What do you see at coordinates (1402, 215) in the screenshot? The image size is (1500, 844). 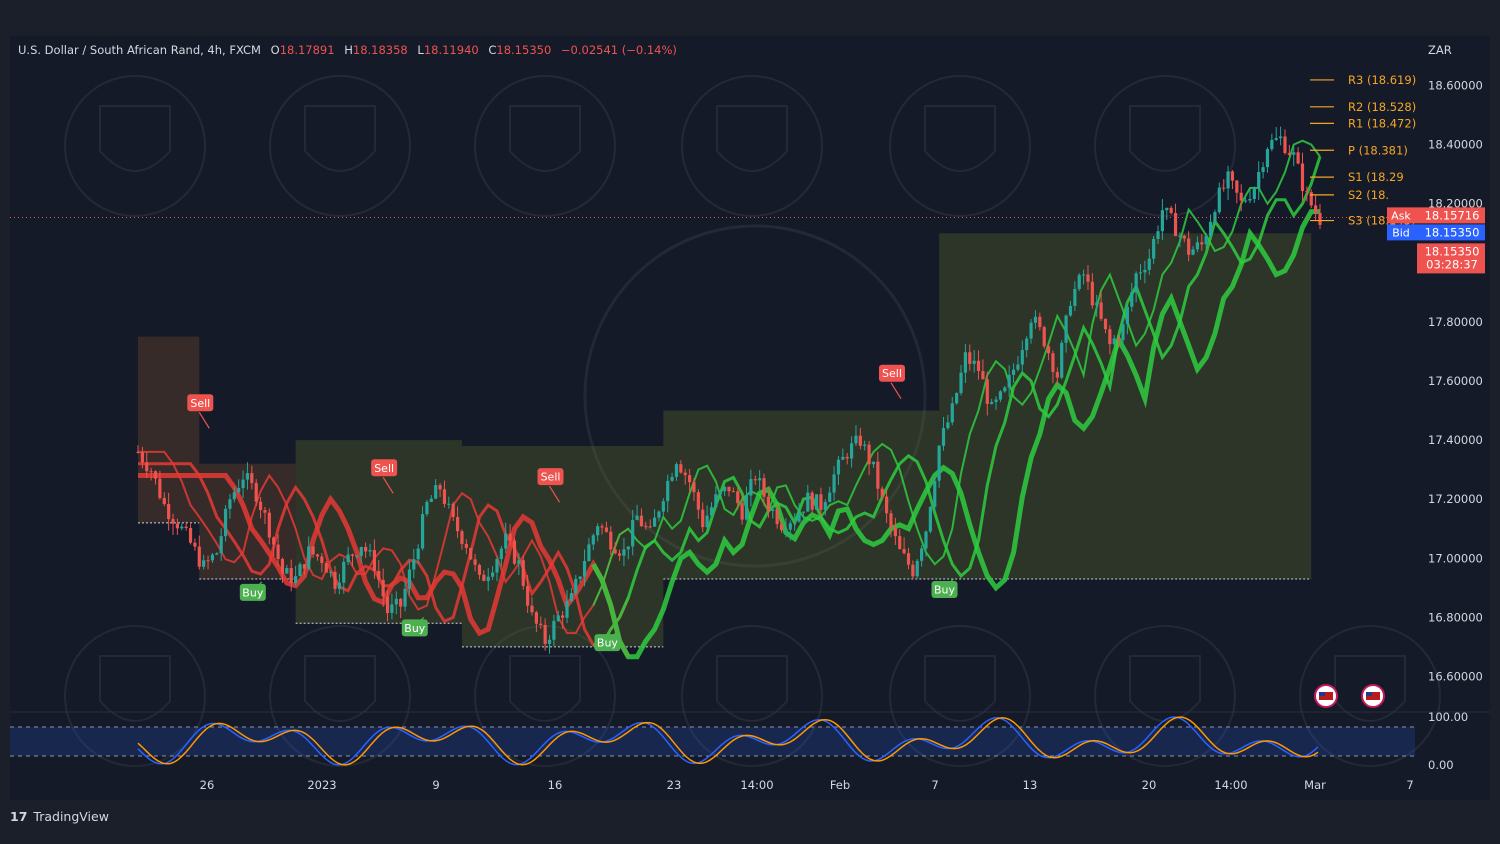 I see `ask-badge` at bounding box center [1402, 215].